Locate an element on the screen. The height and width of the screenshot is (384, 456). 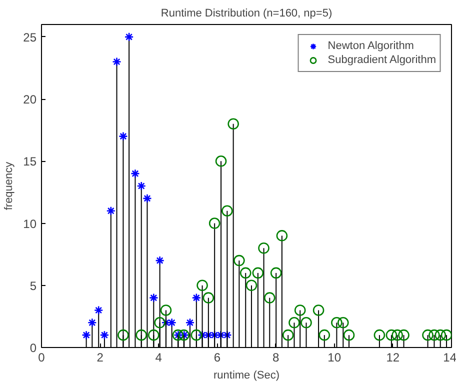
y-tick-label: 5 is located at coordinates (33, 285).